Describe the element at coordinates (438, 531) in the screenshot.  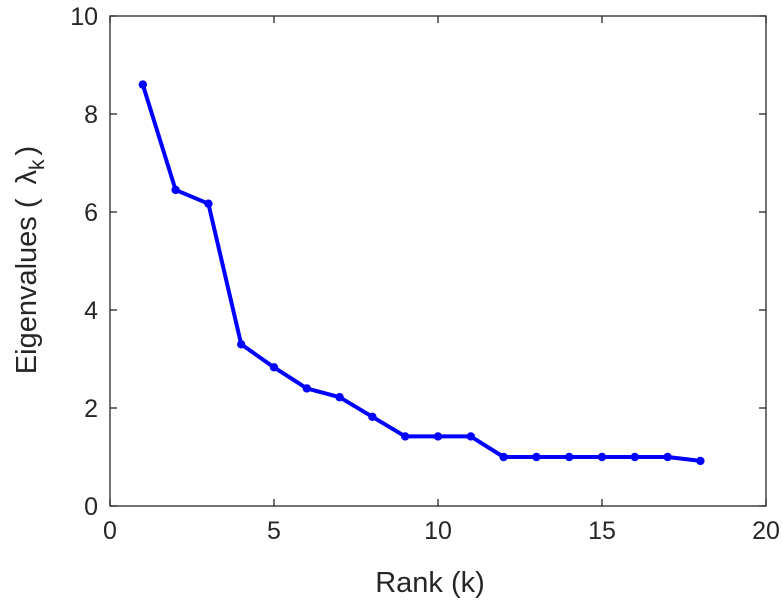
I see `x-tick-label: 10` at that location.